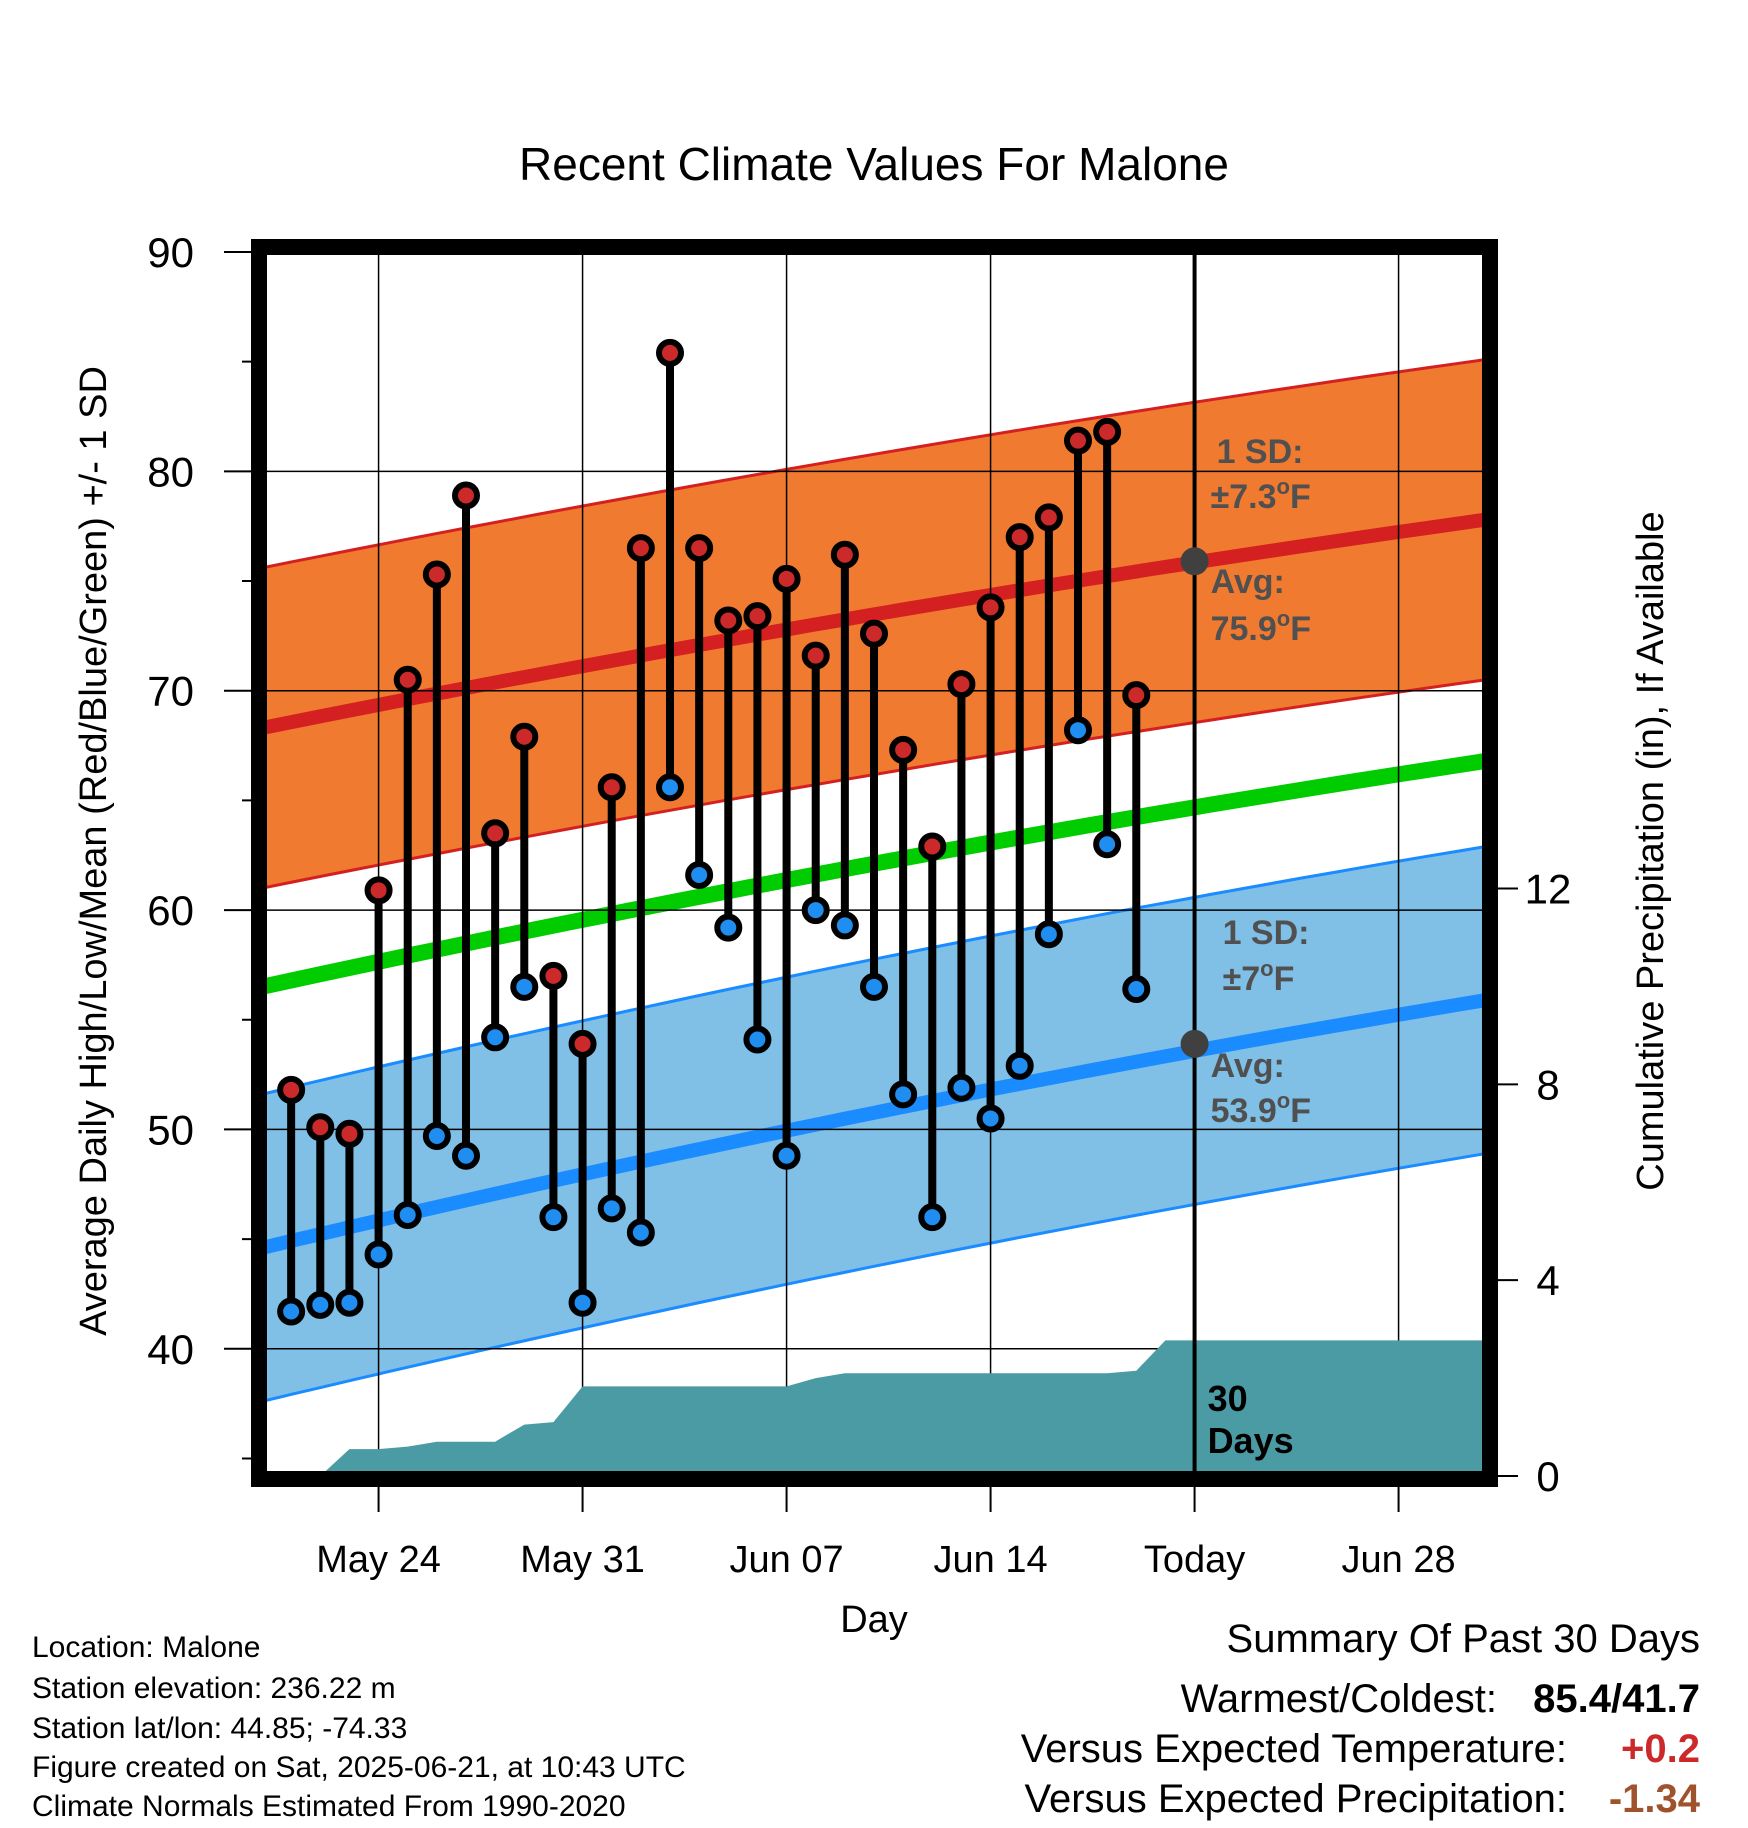 The width and height of the screenshot is (1748, 1828). Describe the element at coordinates (582, 1560) in the screenshot. I see `x-tick-label: May 31` at that location.